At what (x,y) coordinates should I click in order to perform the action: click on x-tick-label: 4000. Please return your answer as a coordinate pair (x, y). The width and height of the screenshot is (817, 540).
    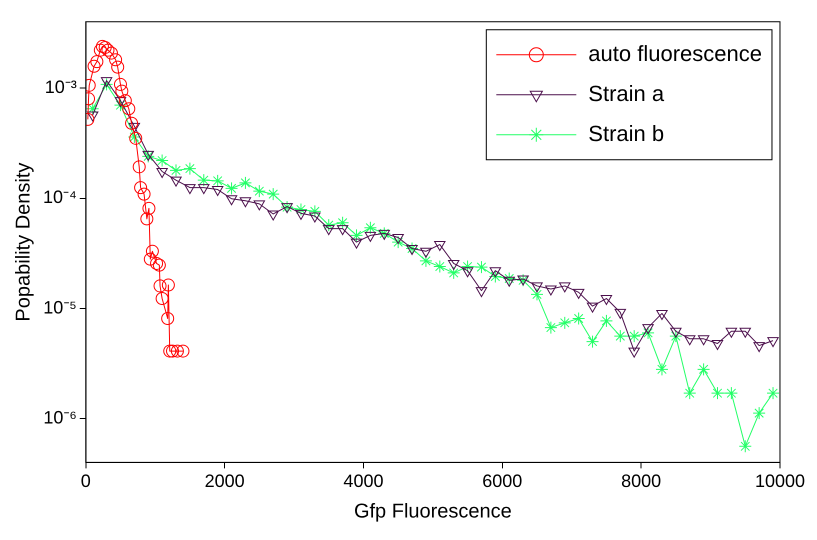
    Looking at the image, I should click on (363, 481).